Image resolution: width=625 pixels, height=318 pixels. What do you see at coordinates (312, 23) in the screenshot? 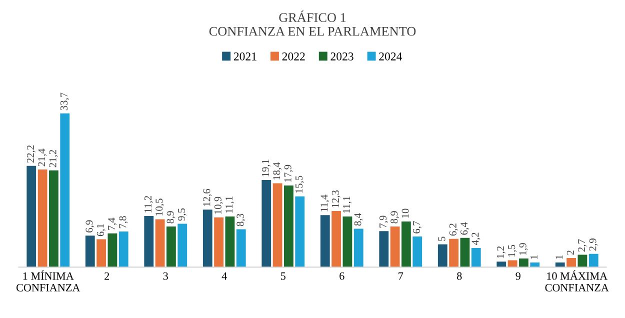
I see `chart-title: GRÁFICO 1 CONFIANZA EN EL PARLAMENTO` at bounding box center [312, 23].